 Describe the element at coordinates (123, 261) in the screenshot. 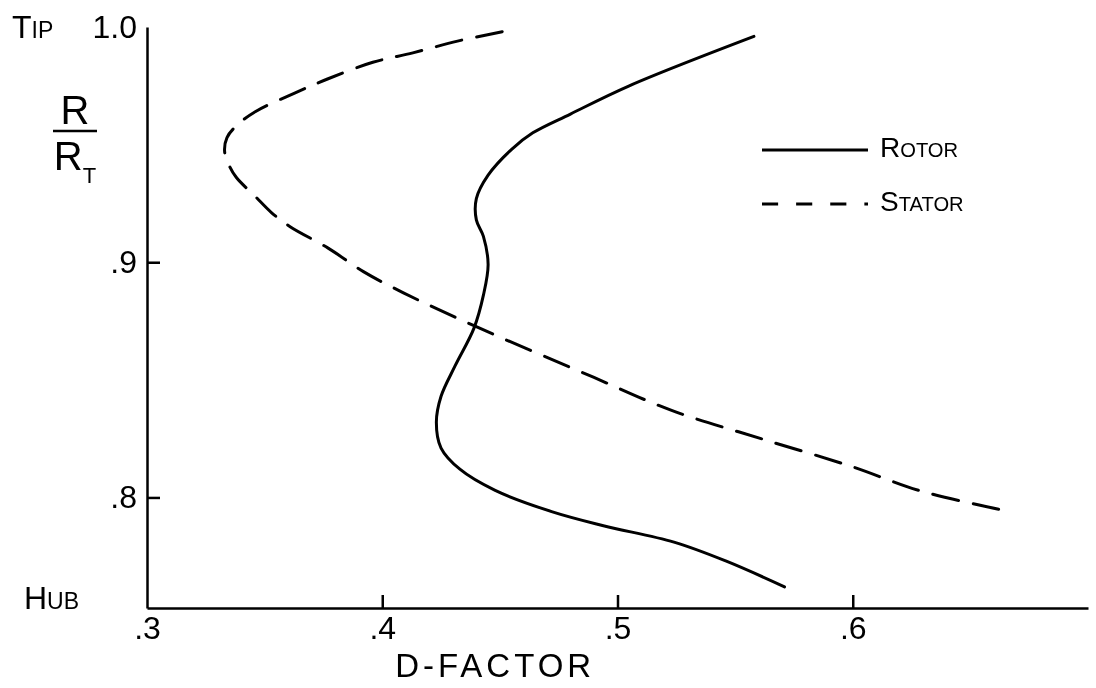

I see `y-tick-label: .9` at that location.